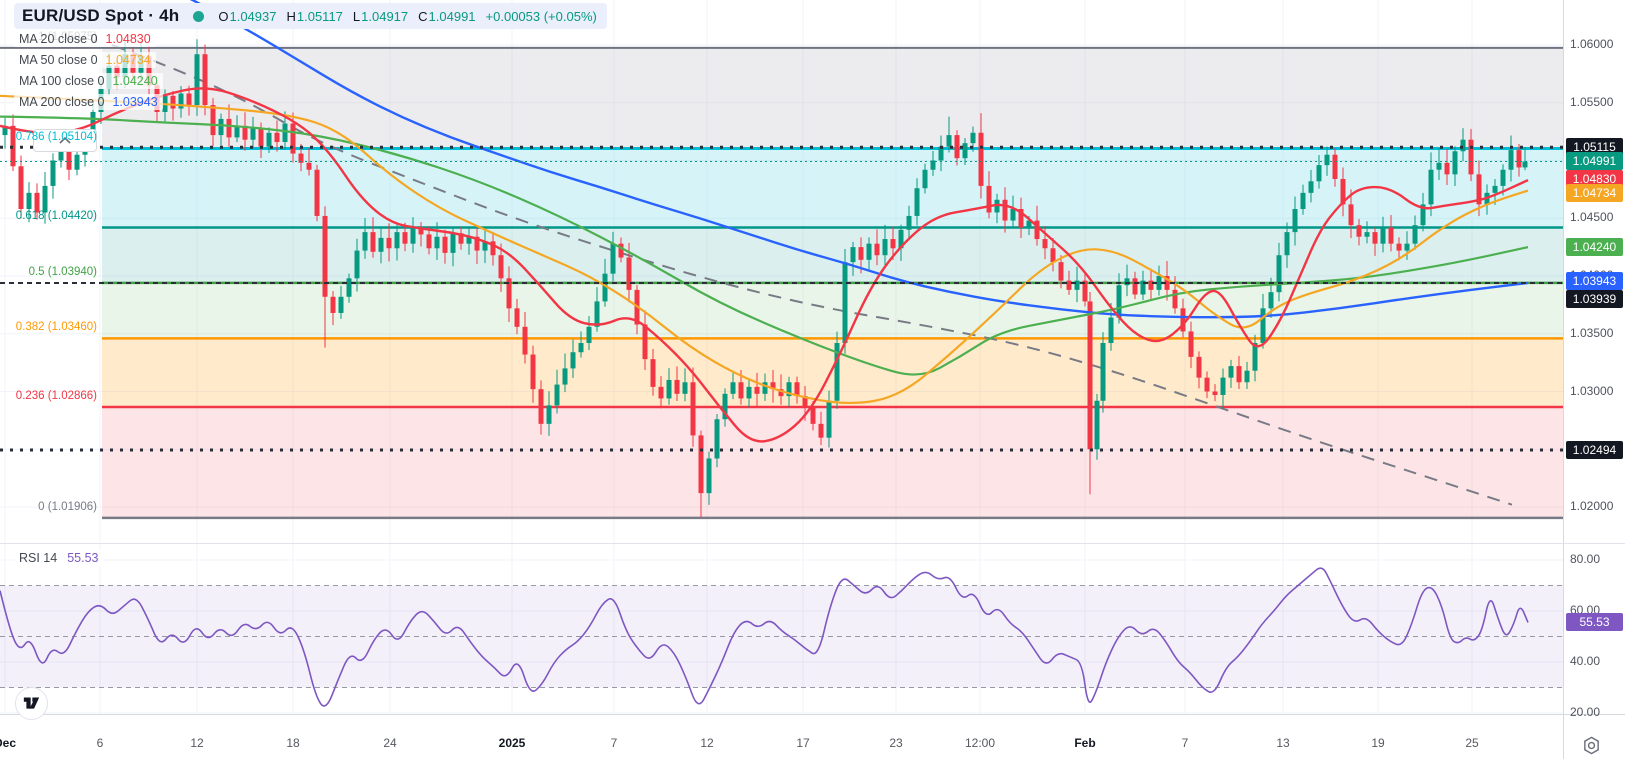 The image size is (1625, 759). Describe the element at coordinates (812, 543) in the screenshot. I see `pane-divider` at that location.